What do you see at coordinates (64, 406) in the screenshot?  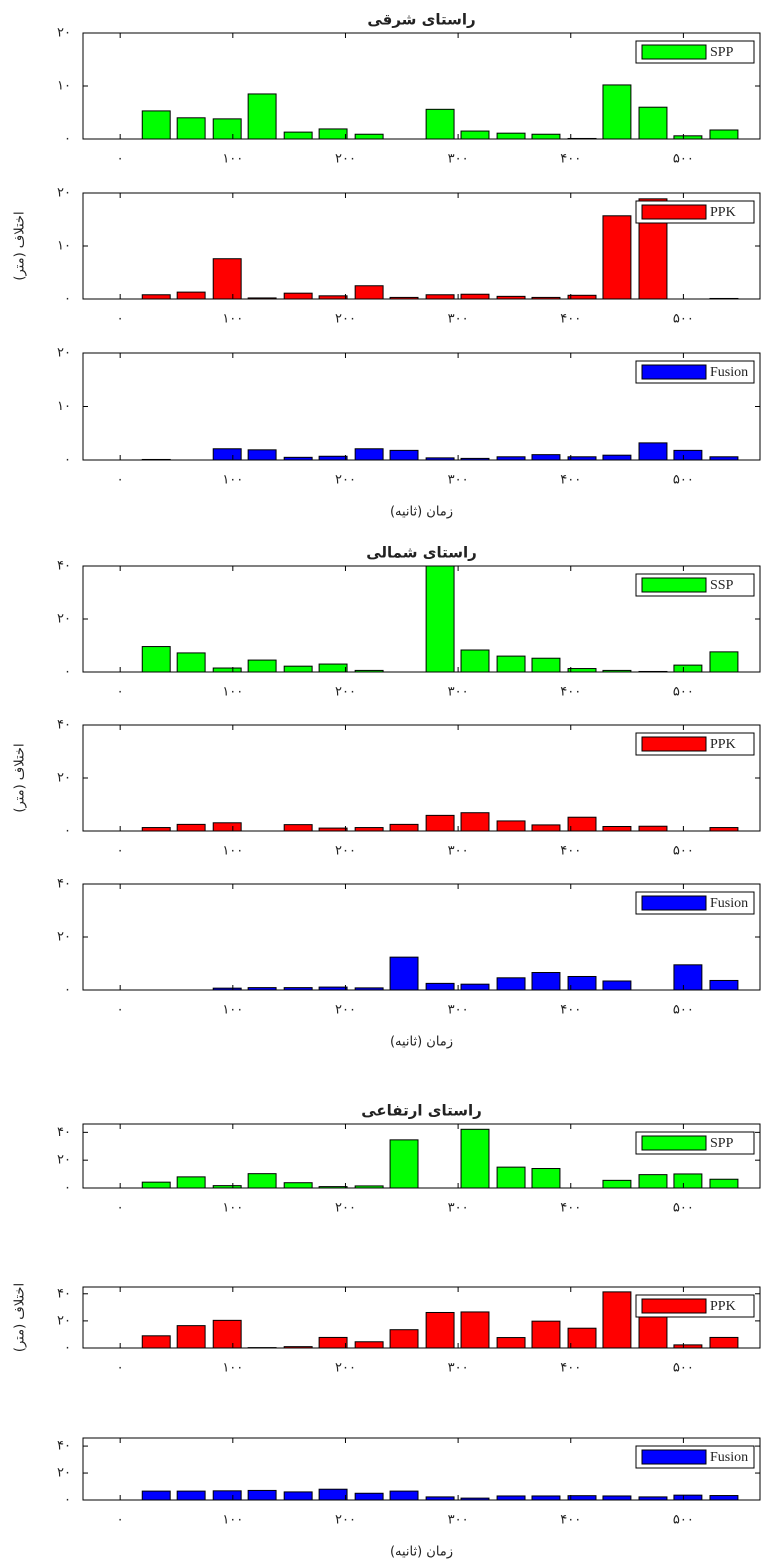 I see `y-tick-label: ۱۰` at bounding box center [64, 406].